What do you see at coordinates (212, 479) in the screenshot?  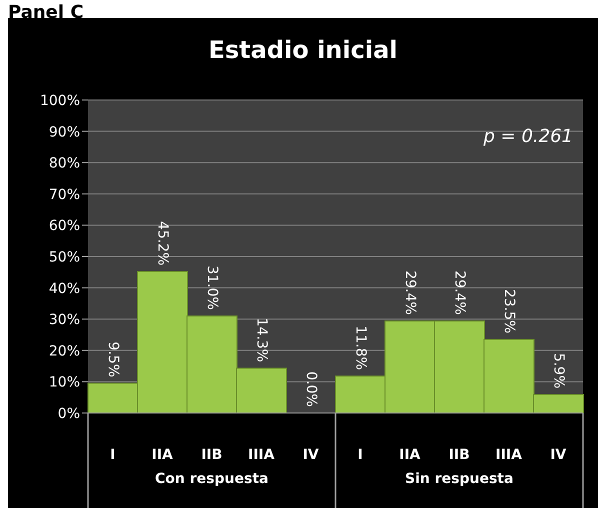 I see `text: Con respuesta` at bounding box center [212, 479].